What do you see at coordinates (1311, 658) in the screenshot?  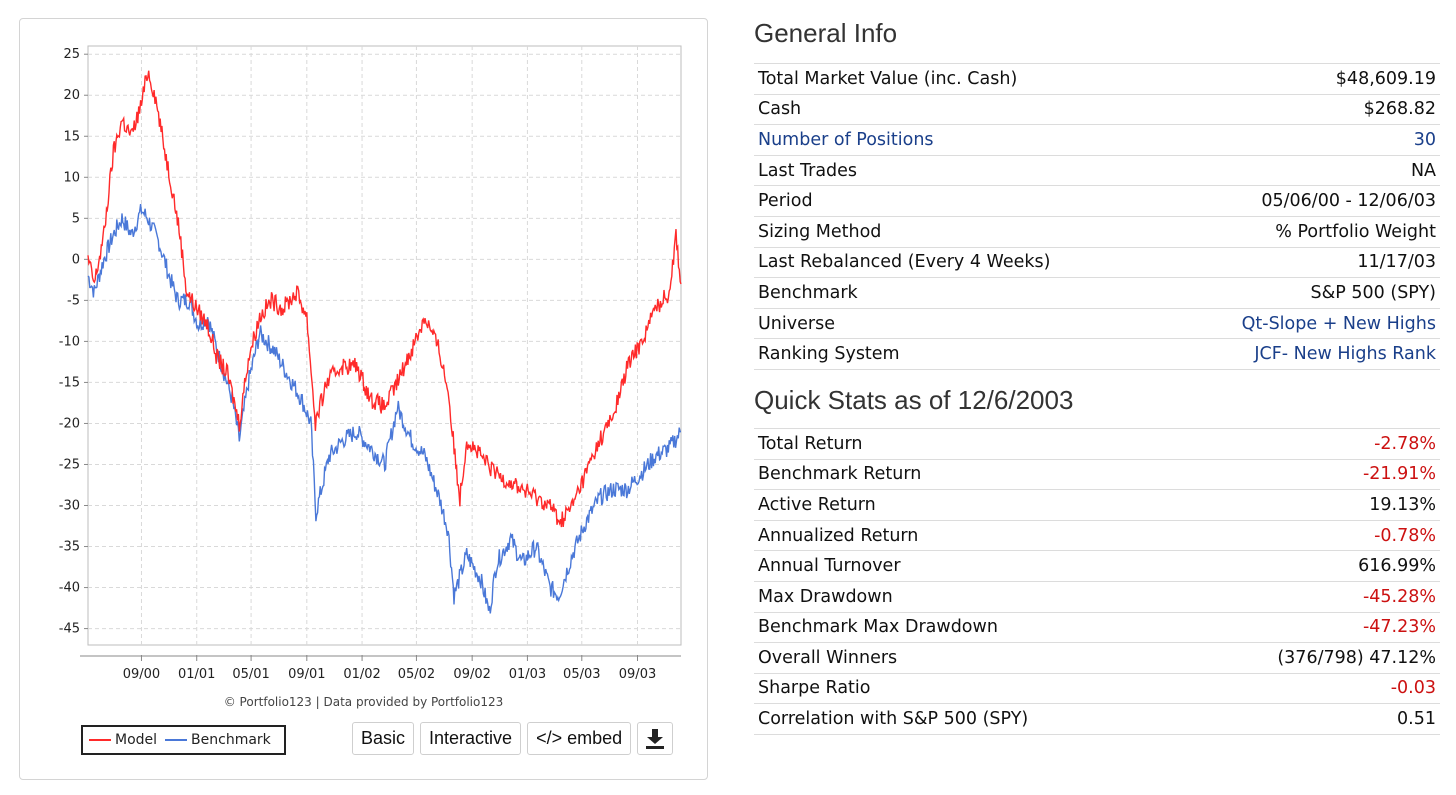 I see `quick-stats-value: (376/798) 47.12%` at bounding box center [1311, 658].